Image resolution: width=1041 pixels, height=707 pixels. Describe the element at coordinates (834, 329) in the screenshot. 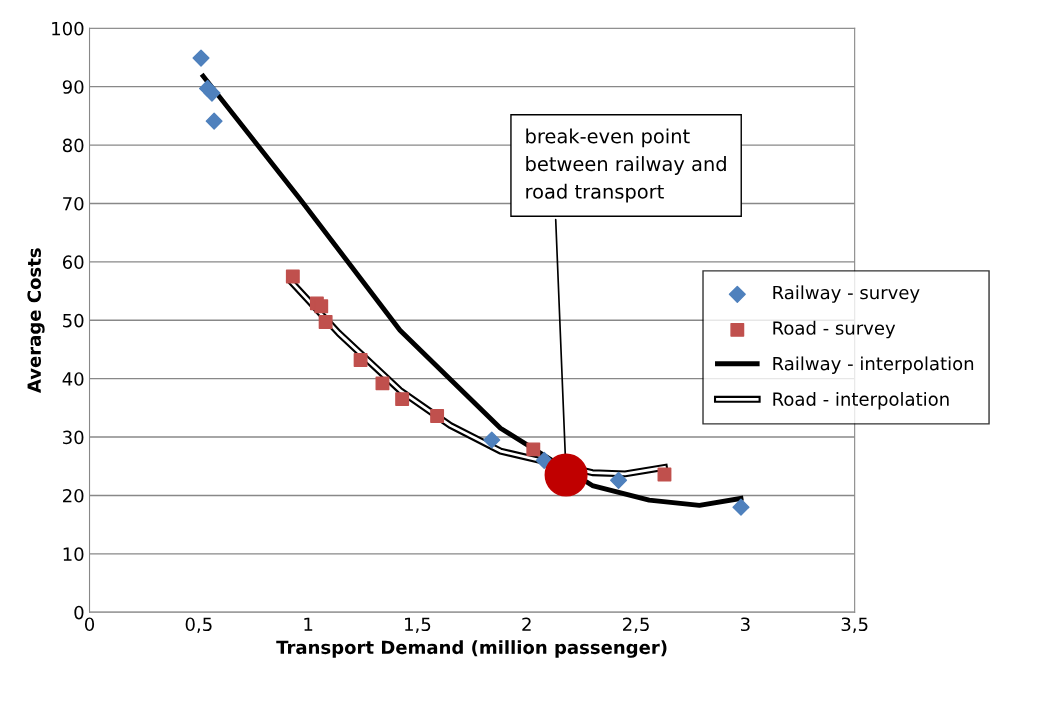

I see `legend-label: Road - survey` at that location.